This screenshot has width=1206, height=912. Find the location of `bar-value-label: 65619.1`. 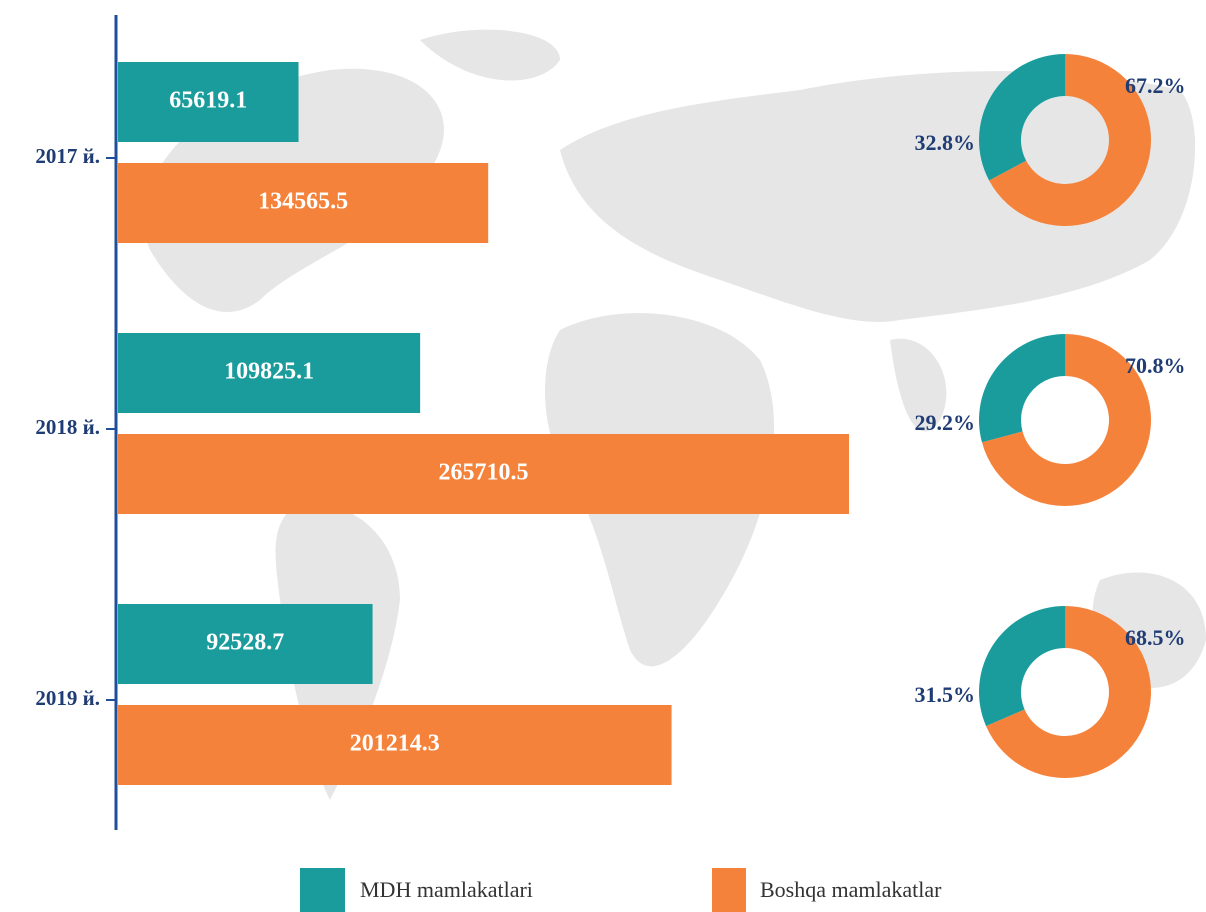

bar-value-label: 65619.1 is located at coordinates (208, 101).